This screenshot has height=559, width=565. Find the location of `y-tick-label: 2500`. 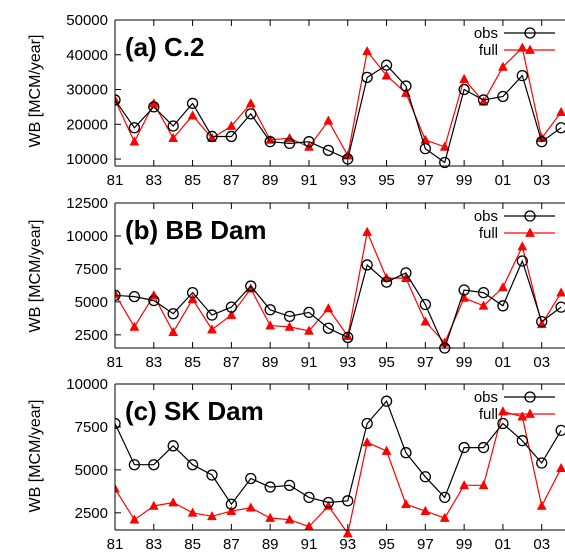

y-tick-label: 2500 is located at coordinates (91, 335).